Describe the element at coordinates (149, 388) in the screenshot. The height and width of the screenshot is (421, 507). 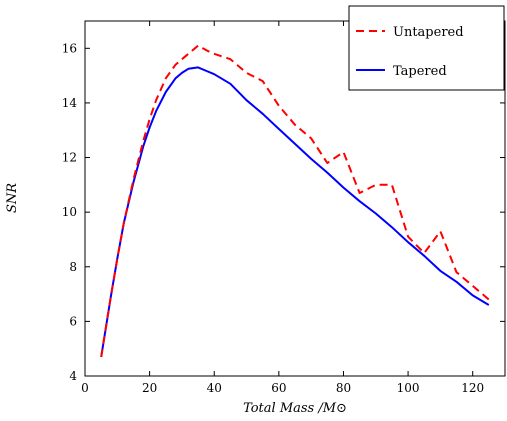
I see `x-tick-label: 20` at that location.